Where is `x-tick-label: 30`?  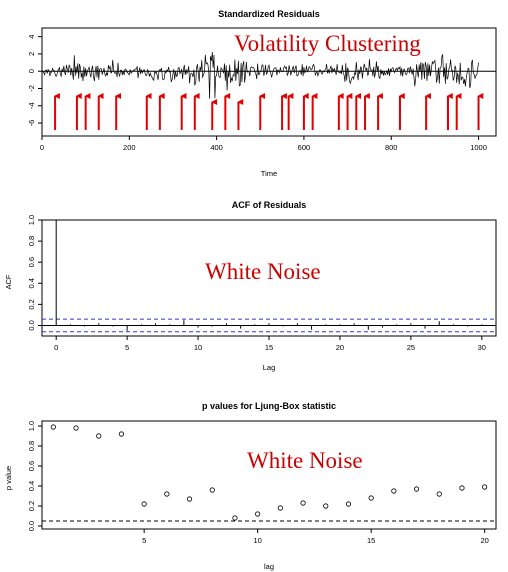
x-tick-label: 30 is located at coordinates (482, 347).